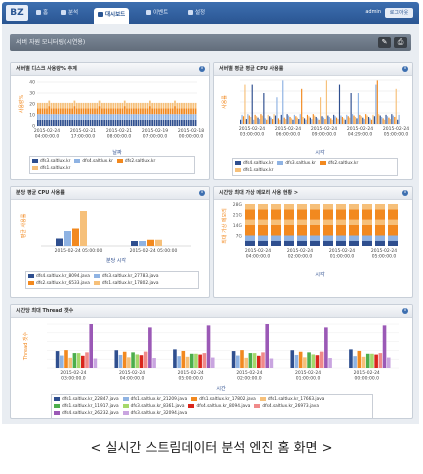  What do you see at coordinates (154, 413) in the screenshot?
I see `legend-item: dfs3.saltlux.kr_32094.java` at bounding box center [154, 413].